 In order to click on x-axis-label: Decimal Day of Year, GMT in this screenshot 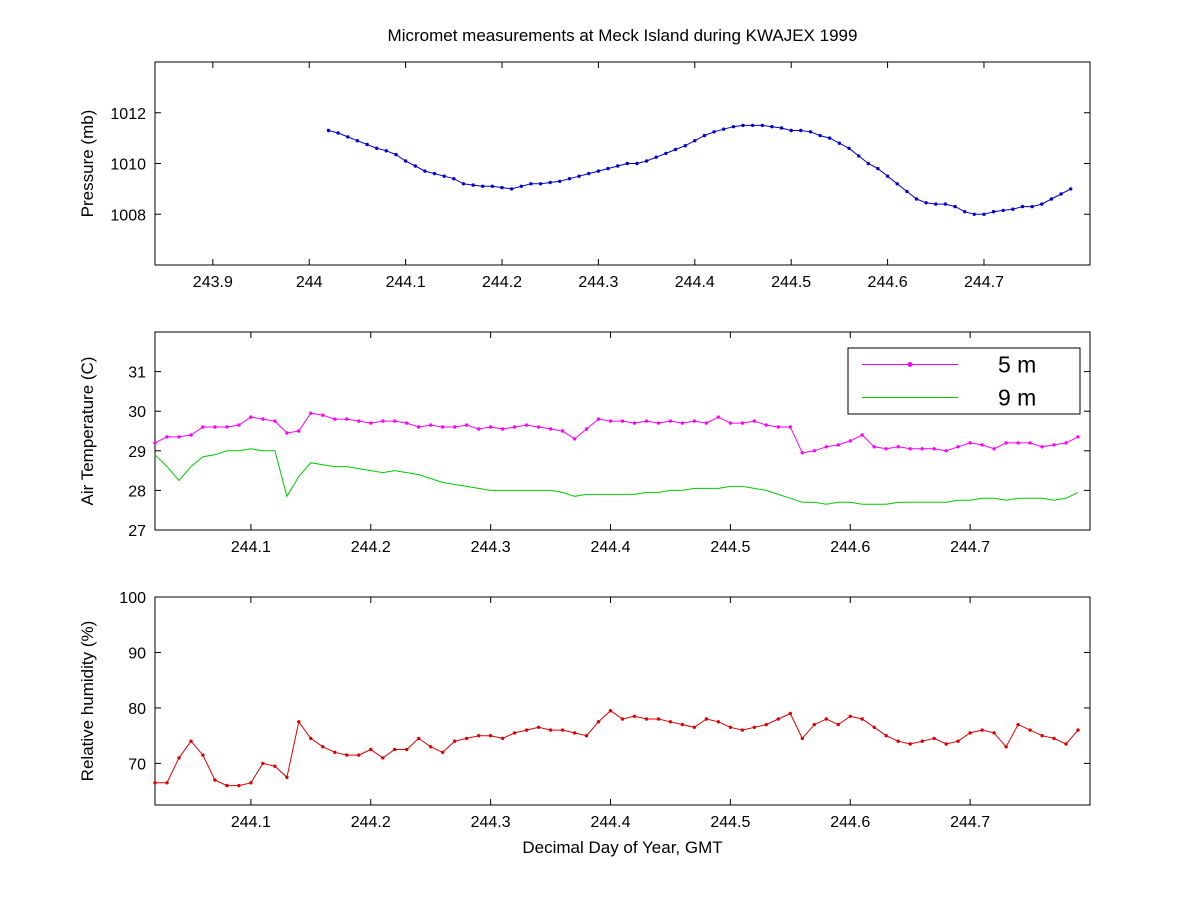, I will do `click(622, 847)`.